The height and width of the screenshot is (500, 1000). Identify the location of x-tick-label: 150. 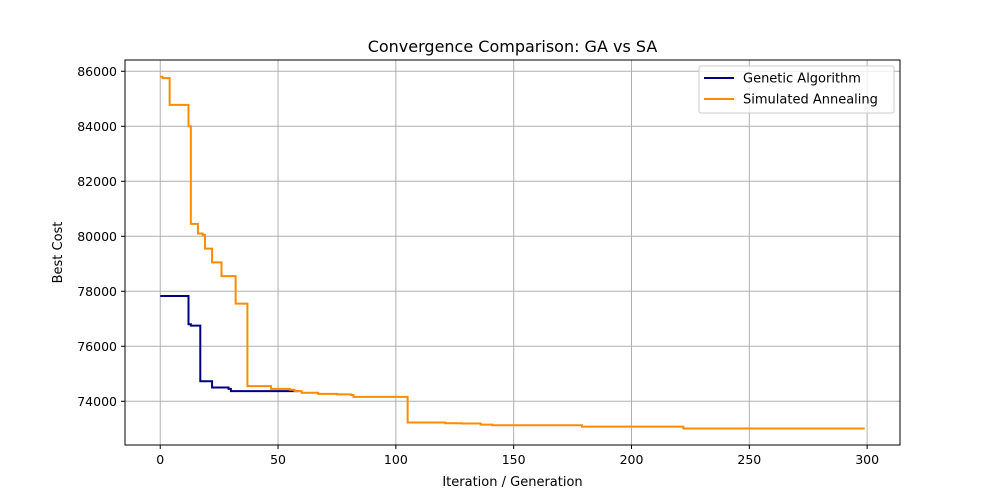
(514, 459).